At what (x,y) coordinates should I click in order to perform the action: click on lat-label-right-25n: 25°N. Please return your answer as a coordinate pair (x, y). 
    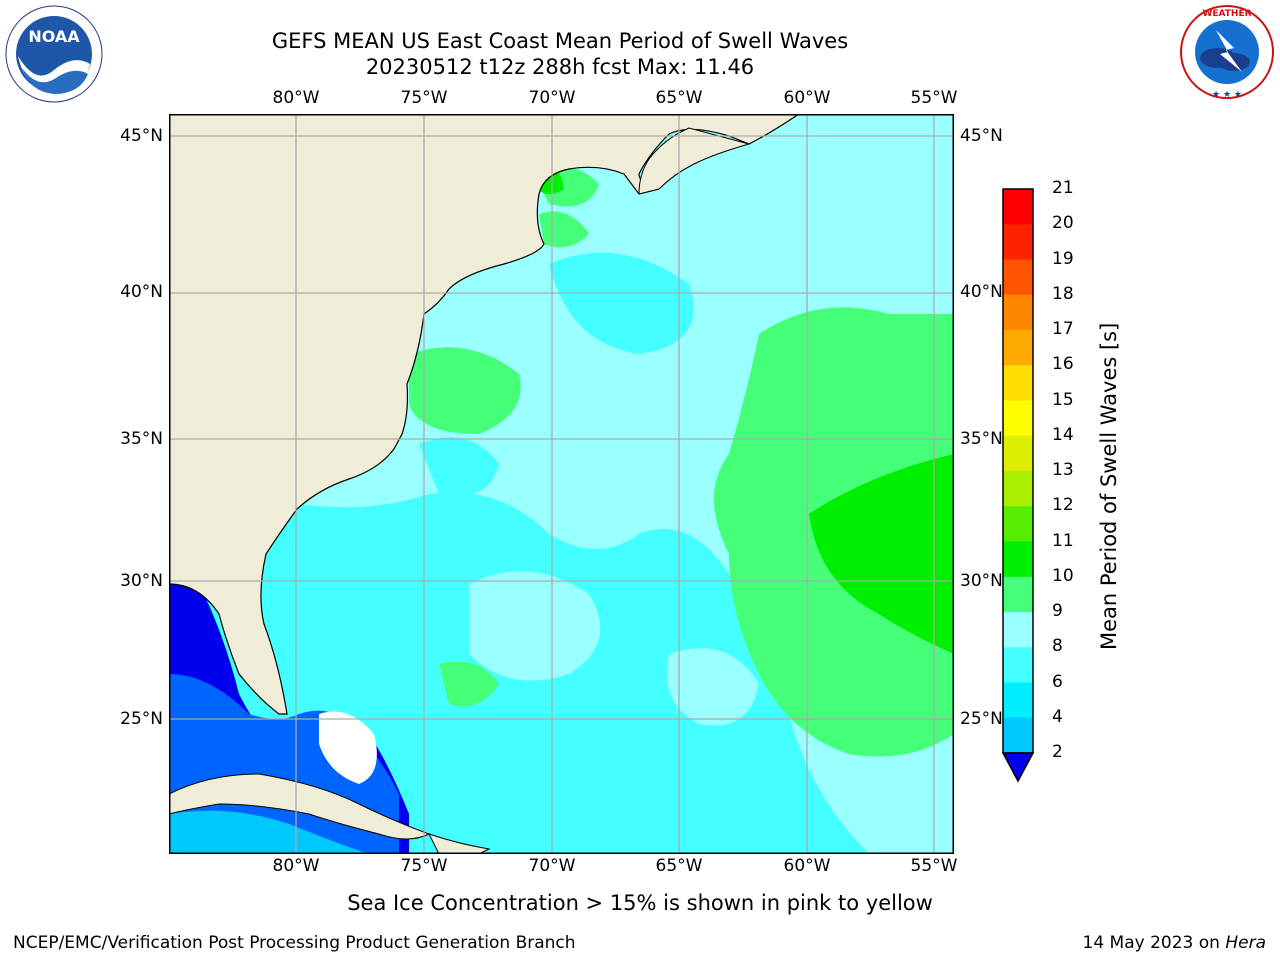
    Looking at the image, I should click on (981, 719).